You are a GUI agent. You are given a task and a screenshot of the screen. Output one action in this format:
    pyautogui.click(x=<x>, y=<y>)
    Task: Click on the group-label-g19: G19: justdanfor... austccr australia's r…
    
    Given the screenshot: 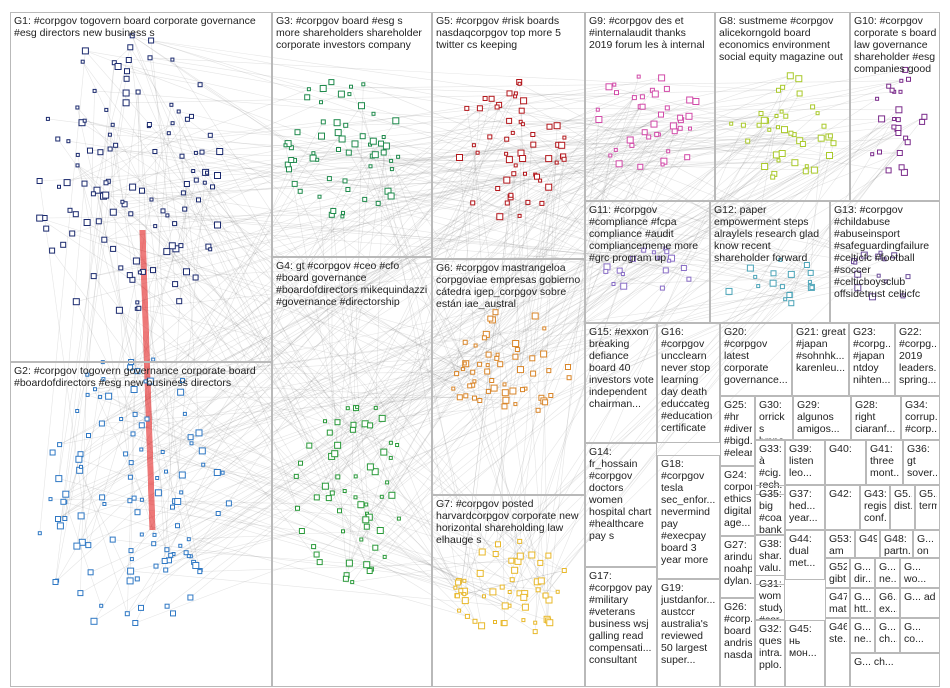 What is the action you would take?
    pyautogui.click(x=688, y=624)
    